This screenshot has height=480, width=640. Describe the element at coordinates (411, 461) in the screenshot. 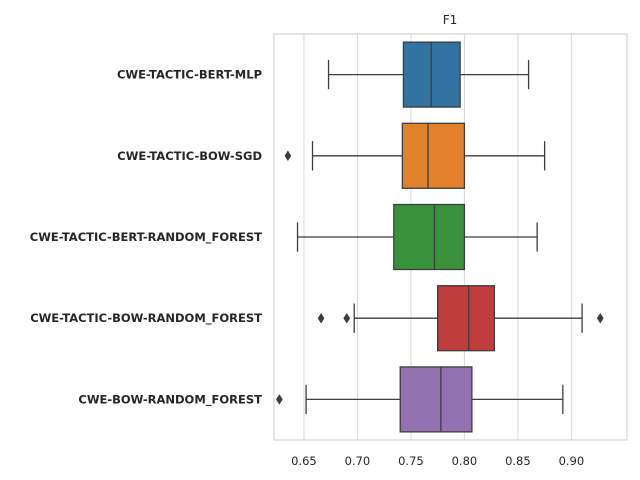

I see `x-tick-label: 0.75` at that location.